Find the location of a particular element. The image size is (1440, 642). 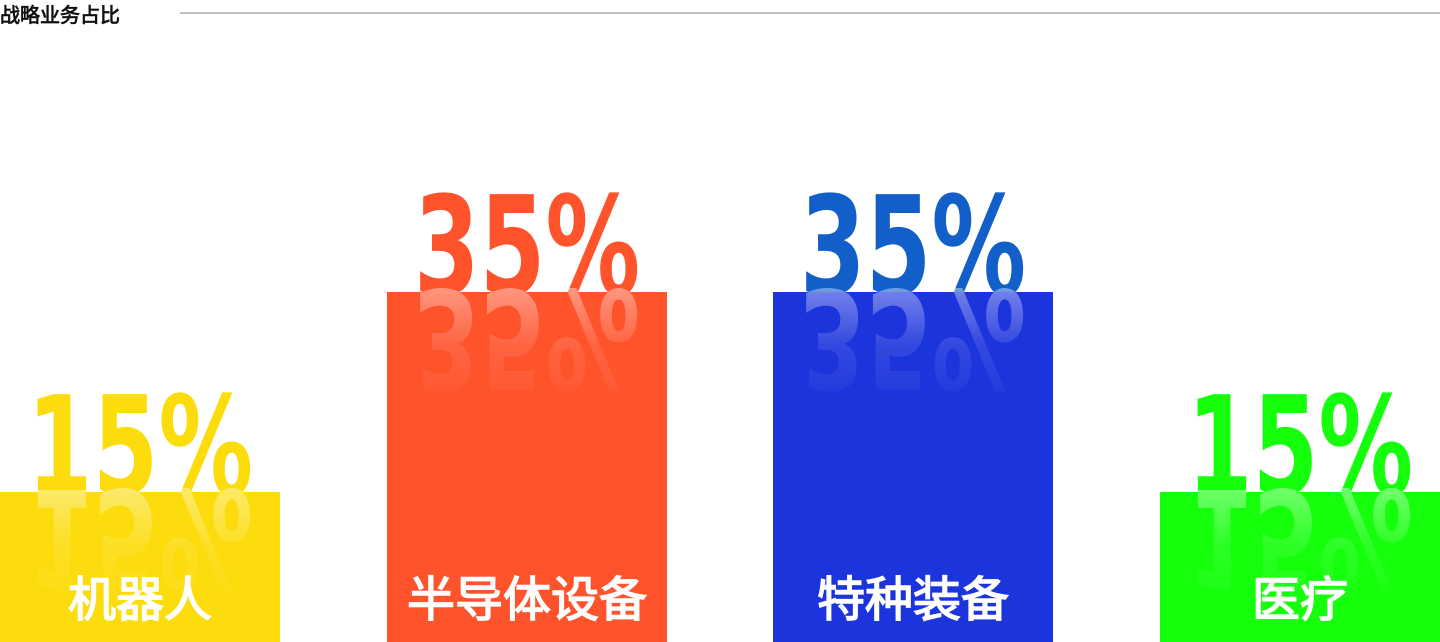

category-label: 医疗 is located at coordinates (1300, 600).